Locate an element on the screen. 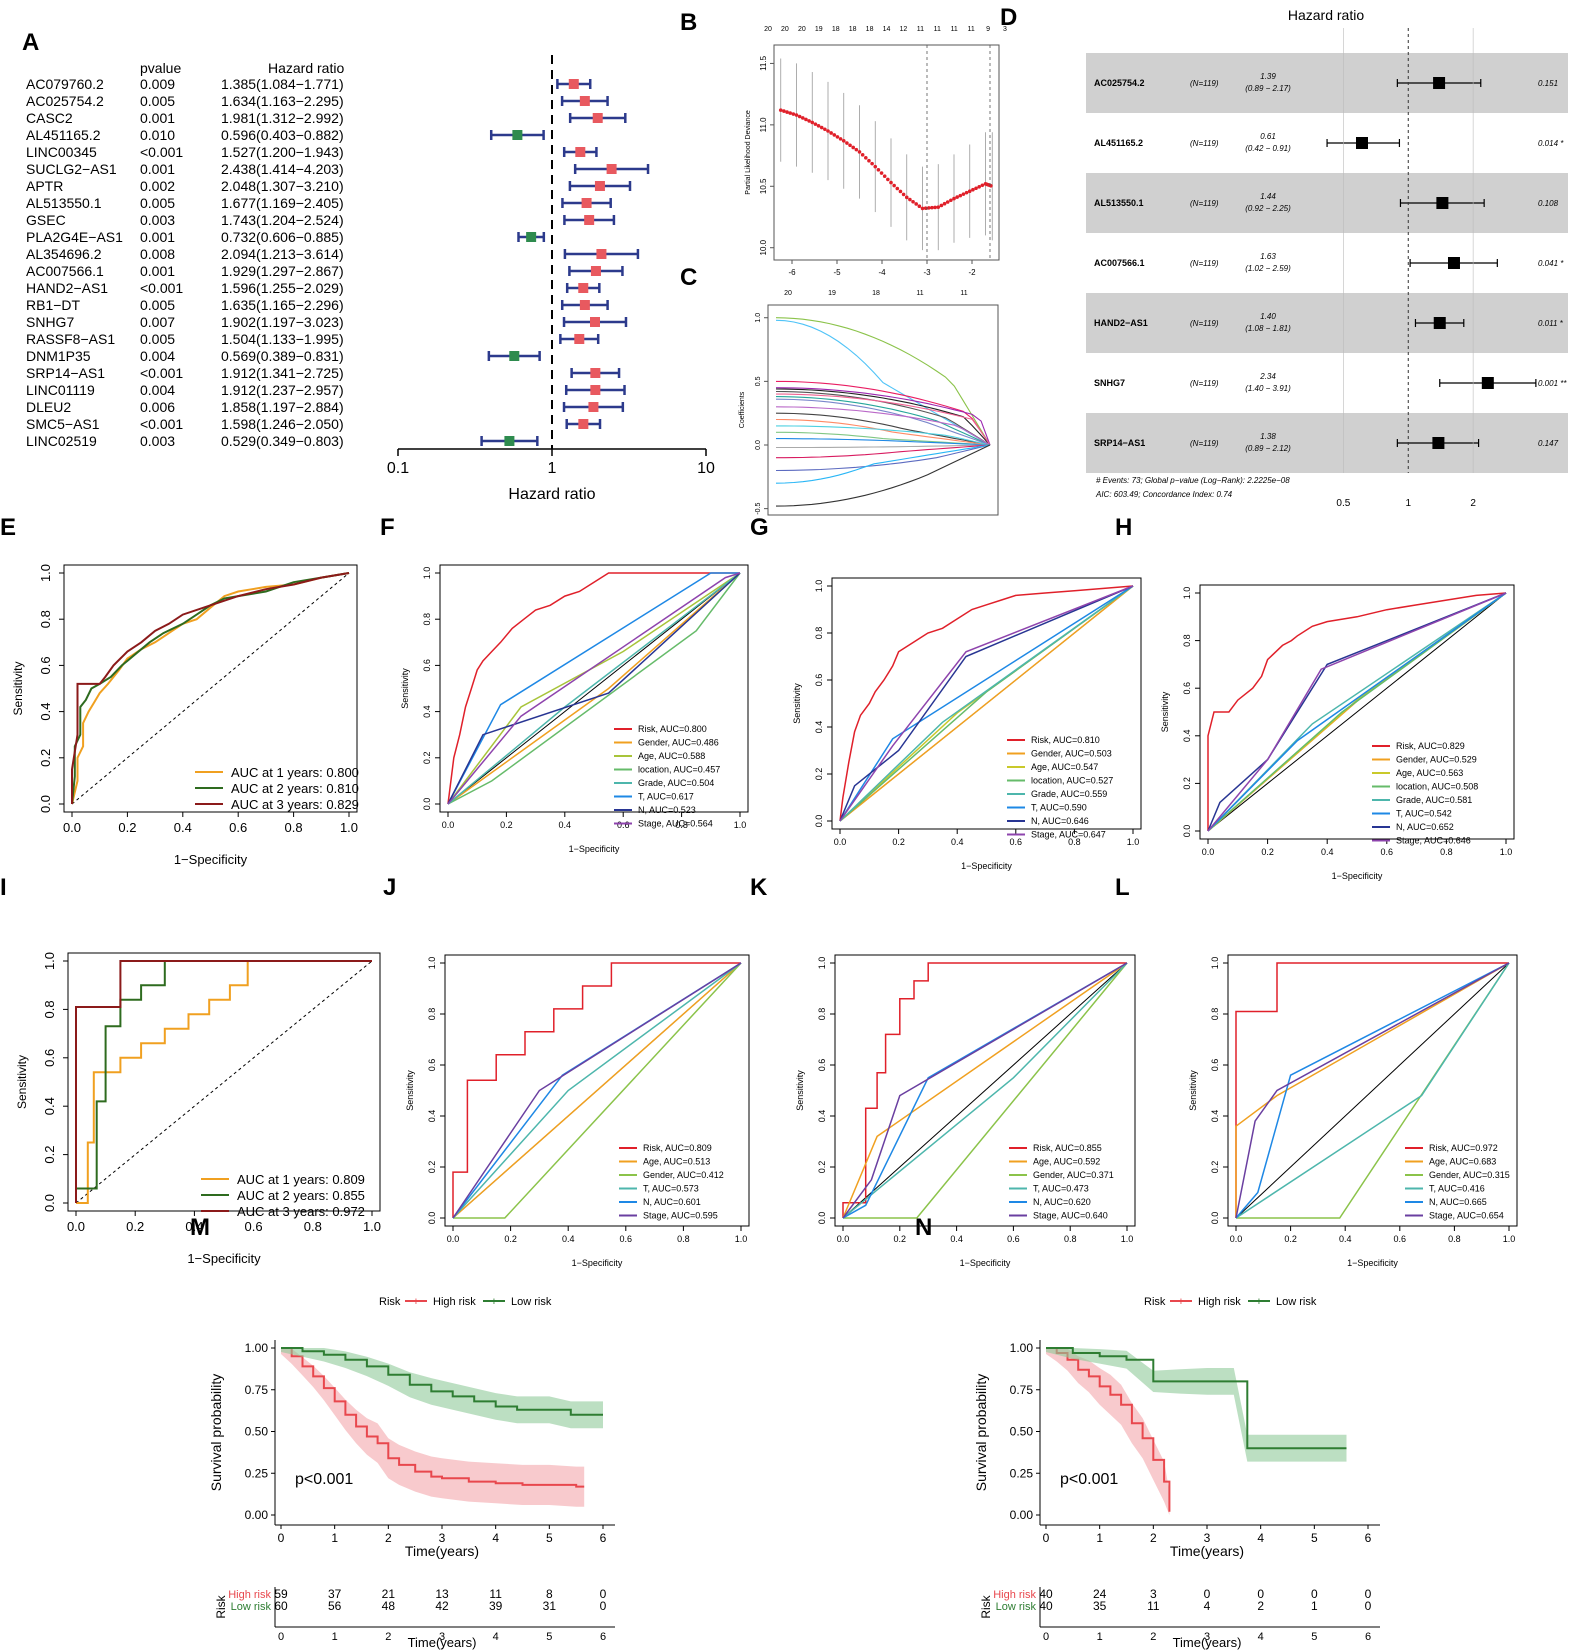  top-count-label: 11 is located at coordinates (954, 29).